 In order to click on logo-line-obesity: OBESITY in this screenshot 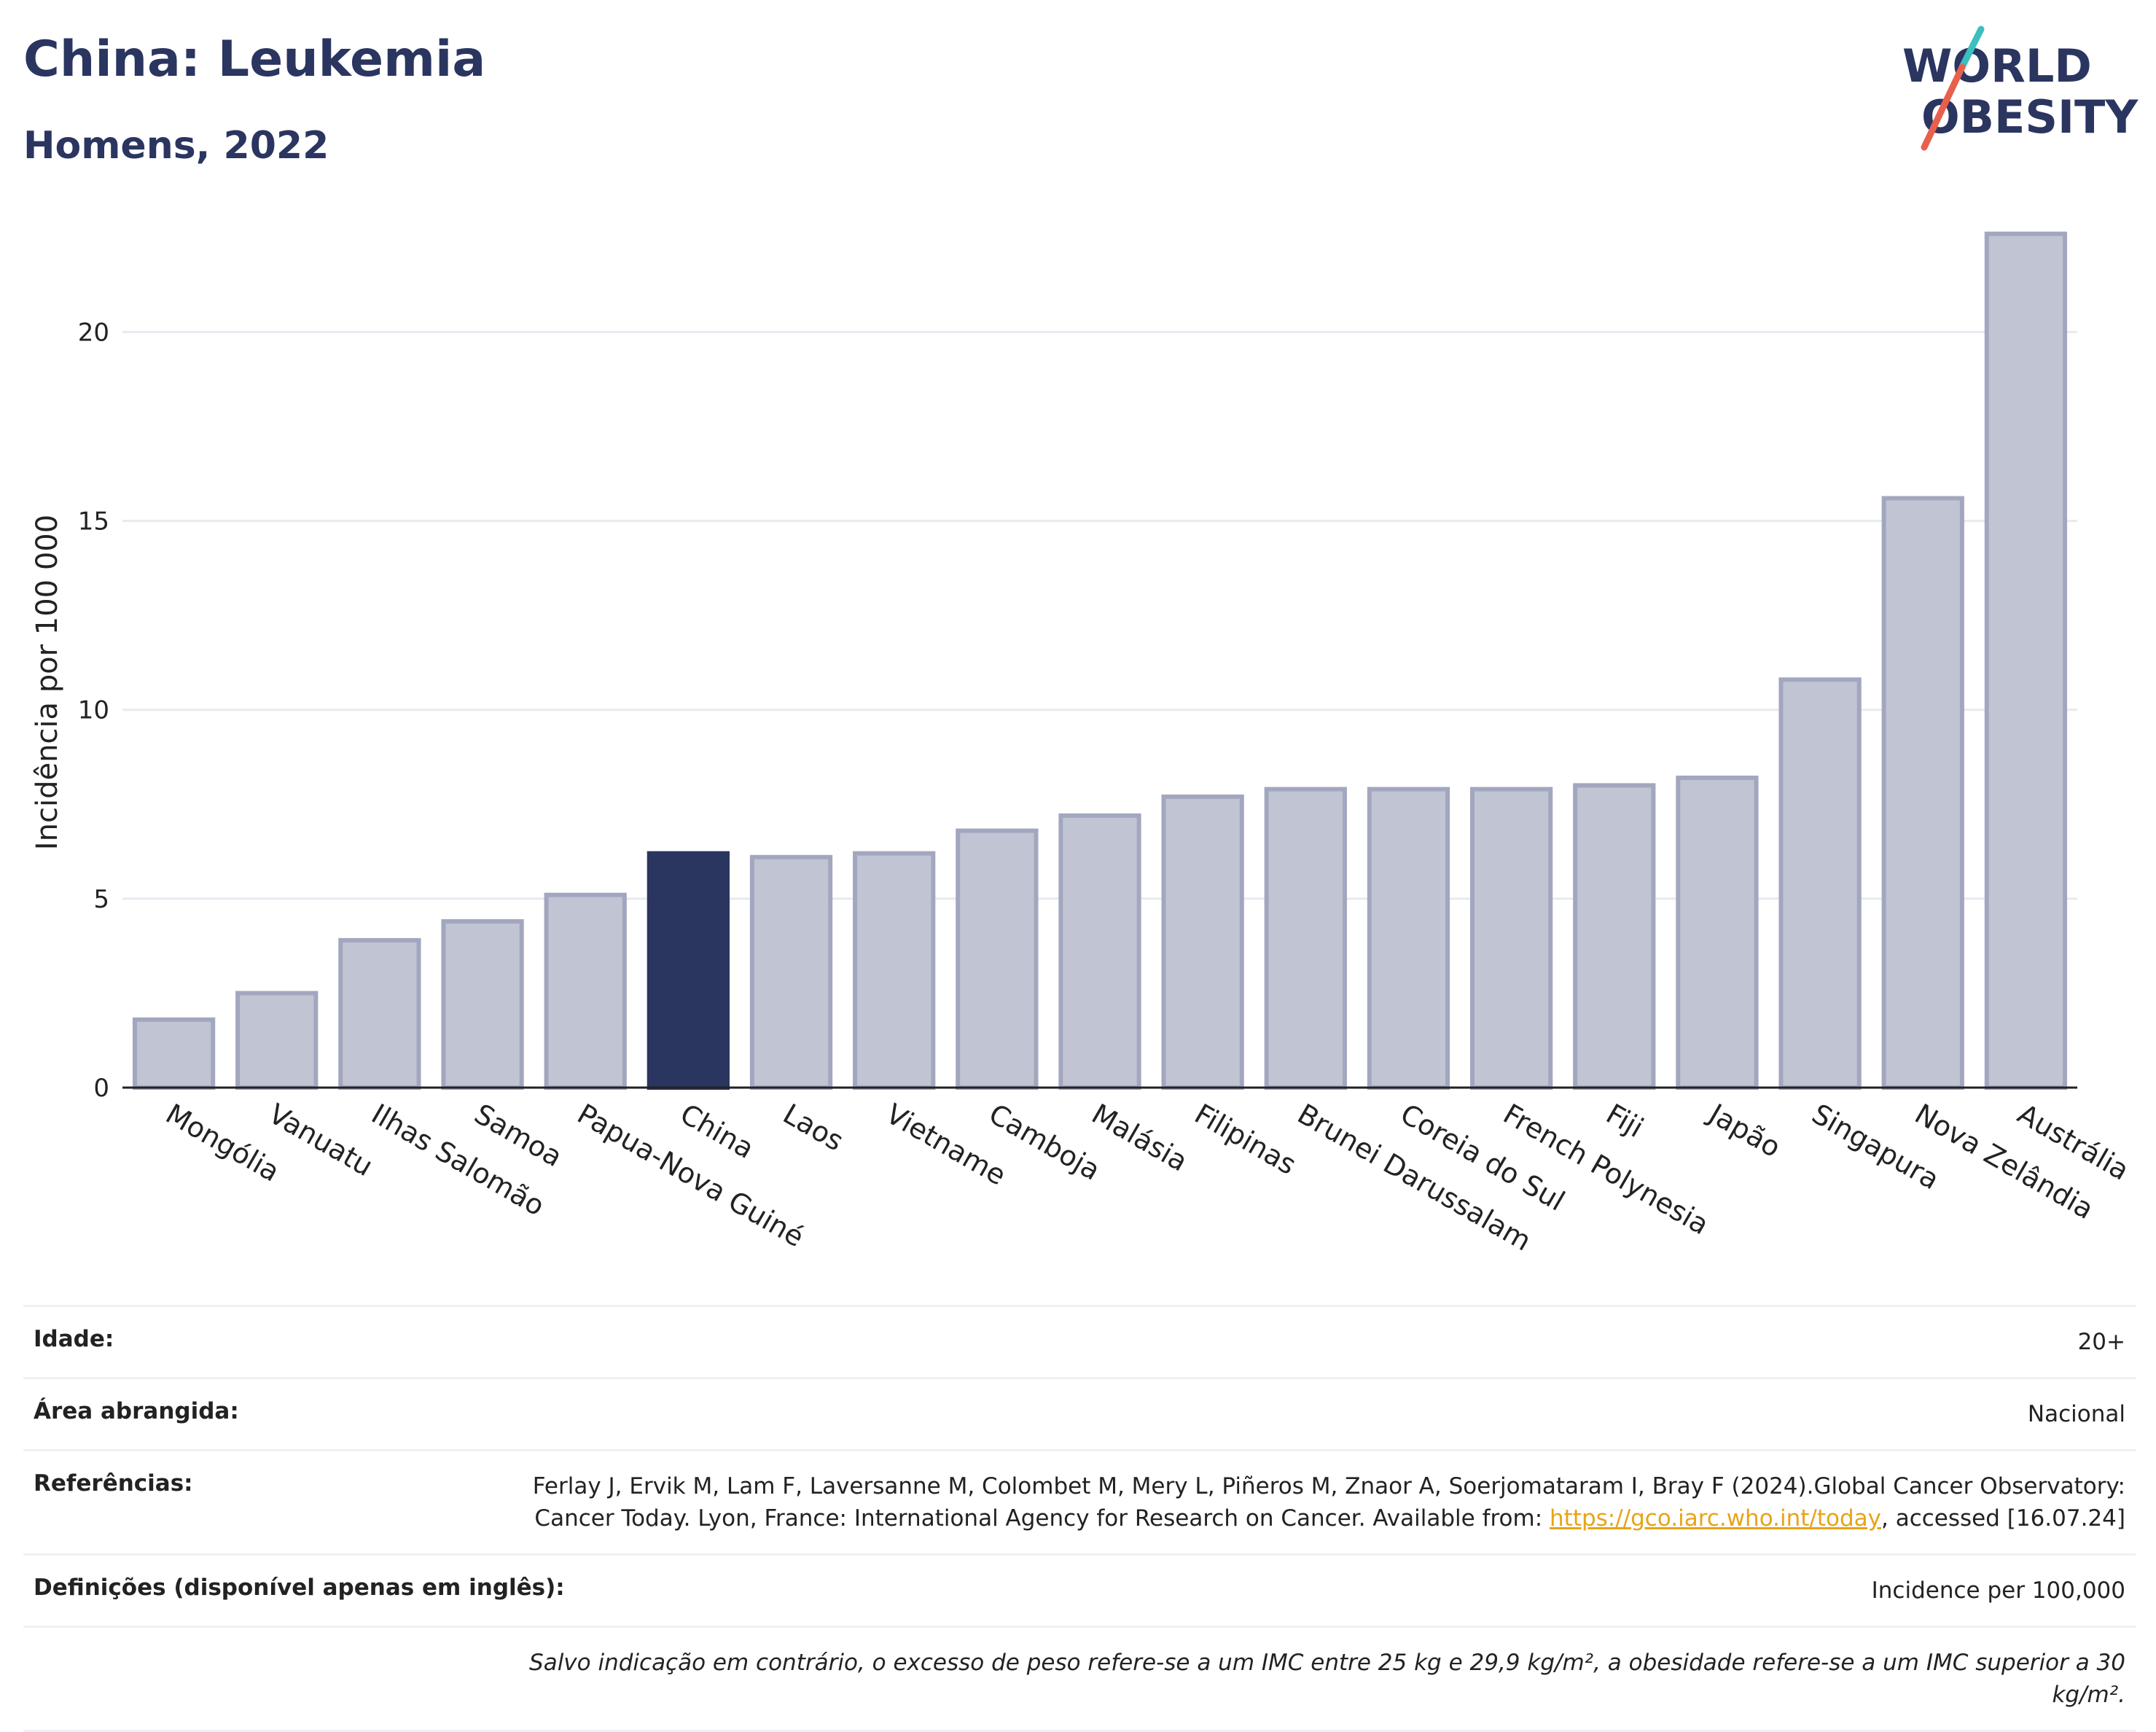, I will do `click(2030, 117)`.